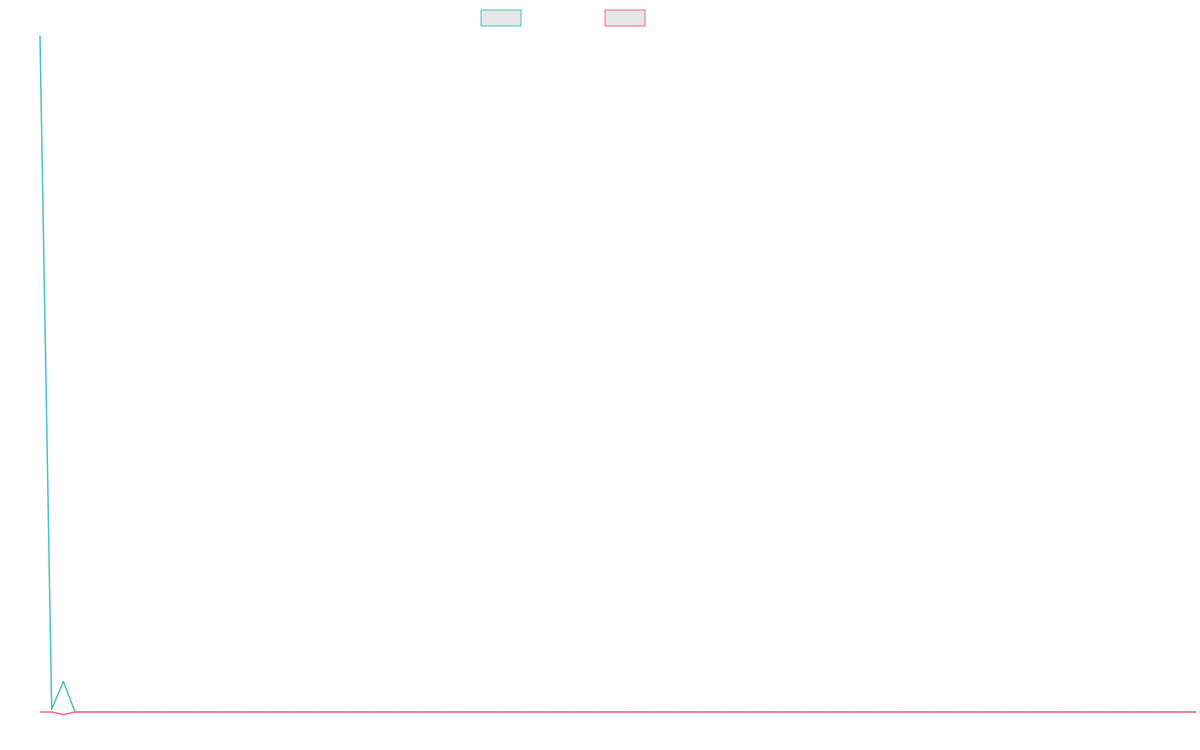 This screenshot has width=1200, height=750. What do you see at coordinates (563, 18) in the screenshot?
I see `legend` at bounding box center [563, 18].